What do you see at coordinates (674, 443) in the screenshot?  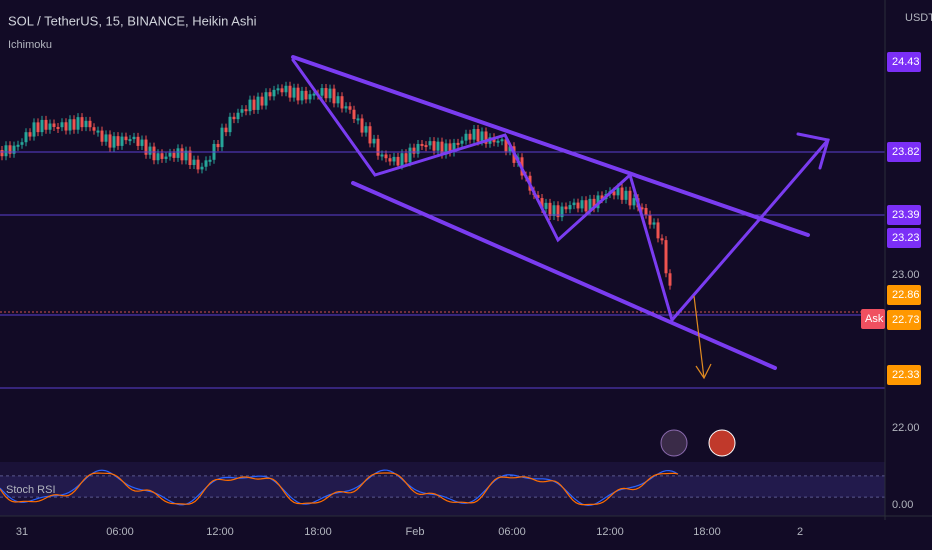 I see `event-icon` at bounding box center [674, 443].